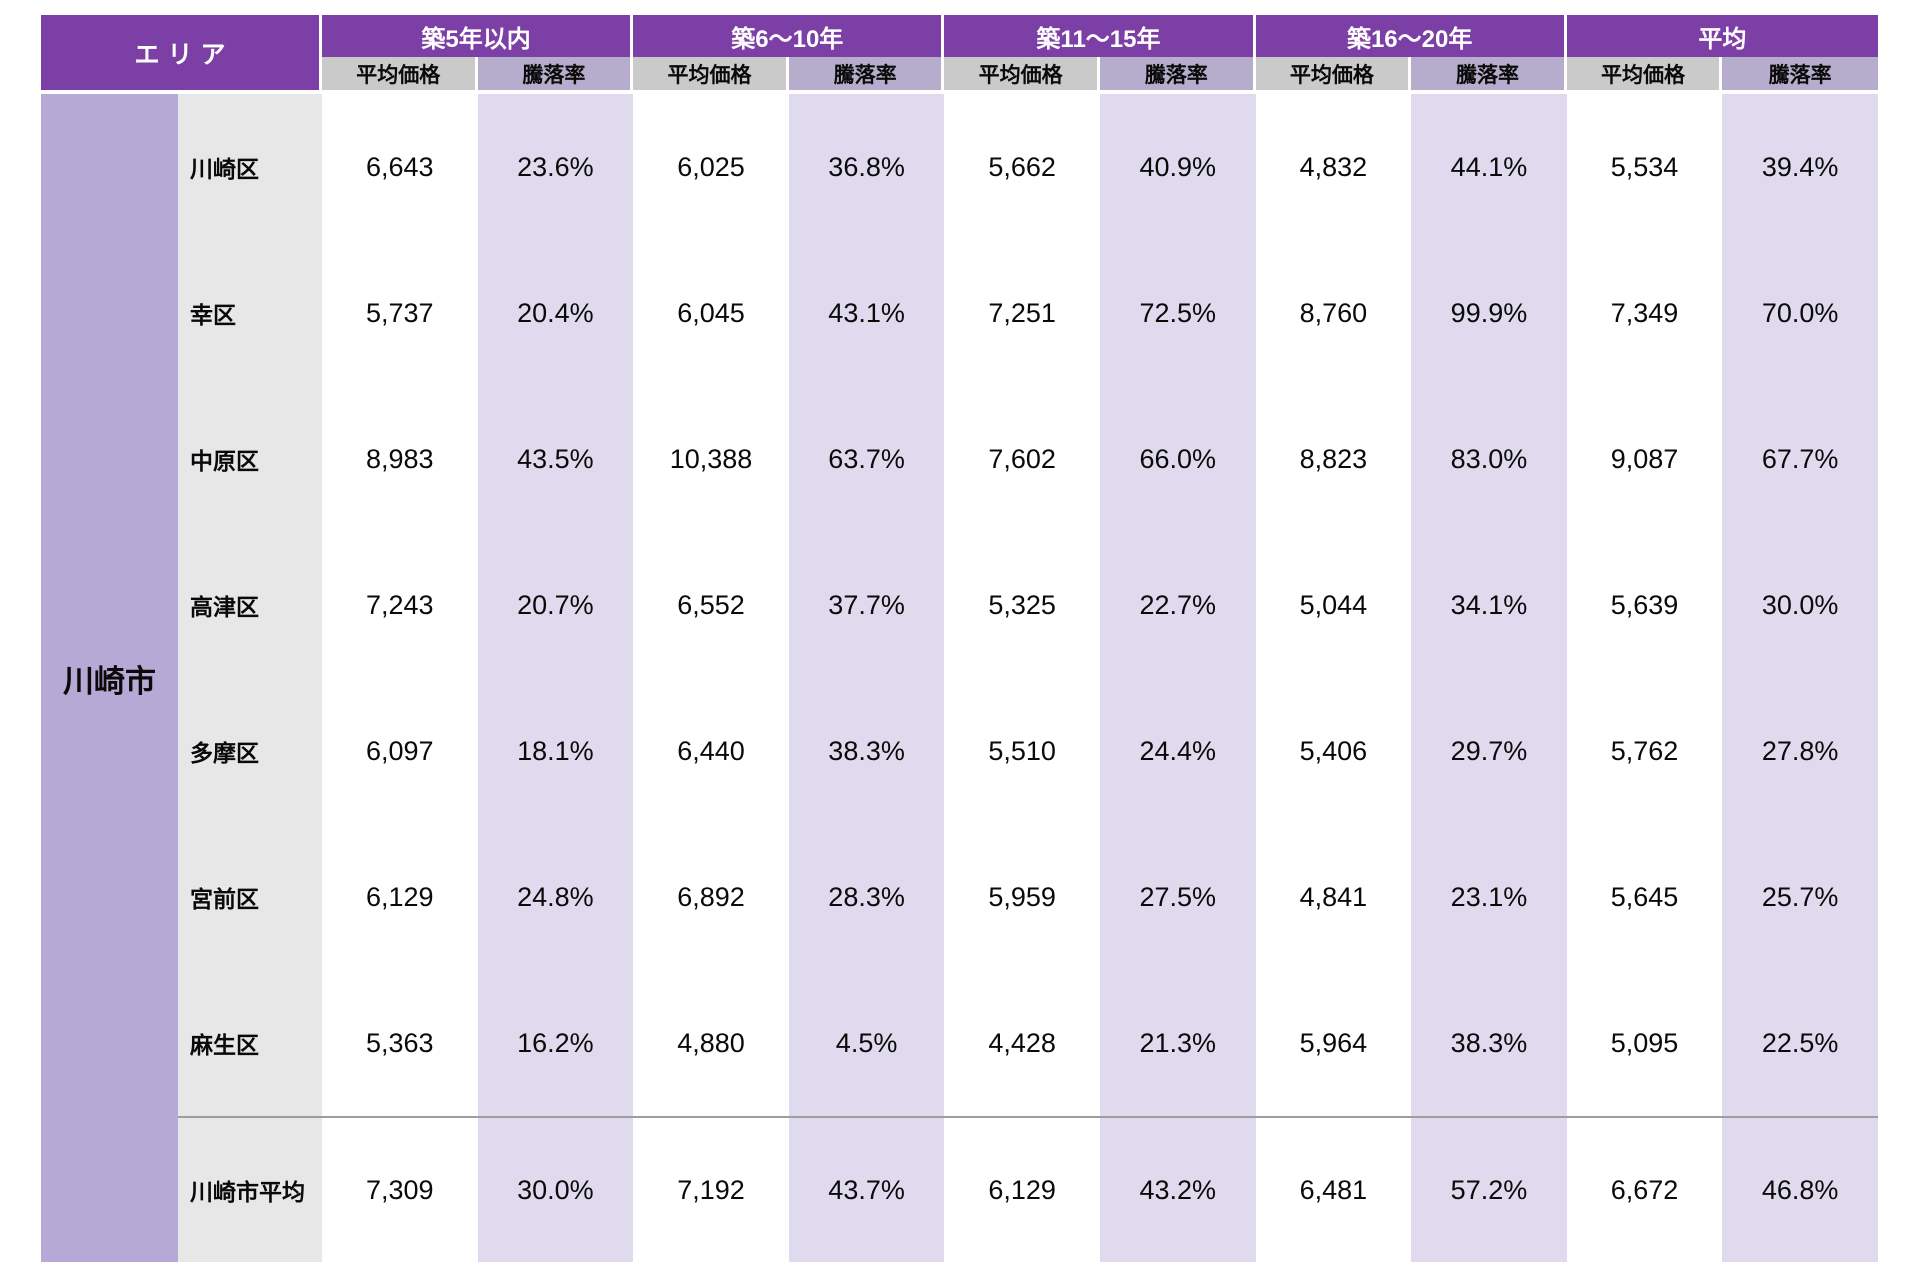  Describe the element at coordinates (1489, 1189) in the screenshot. I see `rate-cell: 57.2%` at that location.